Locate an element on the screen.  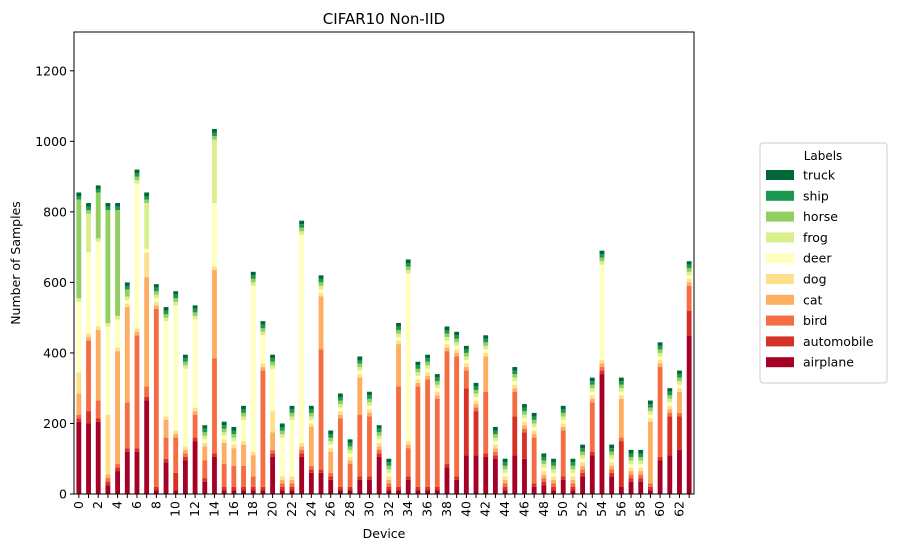
x-tick-label: 60 is located at coordinates (659, 509).